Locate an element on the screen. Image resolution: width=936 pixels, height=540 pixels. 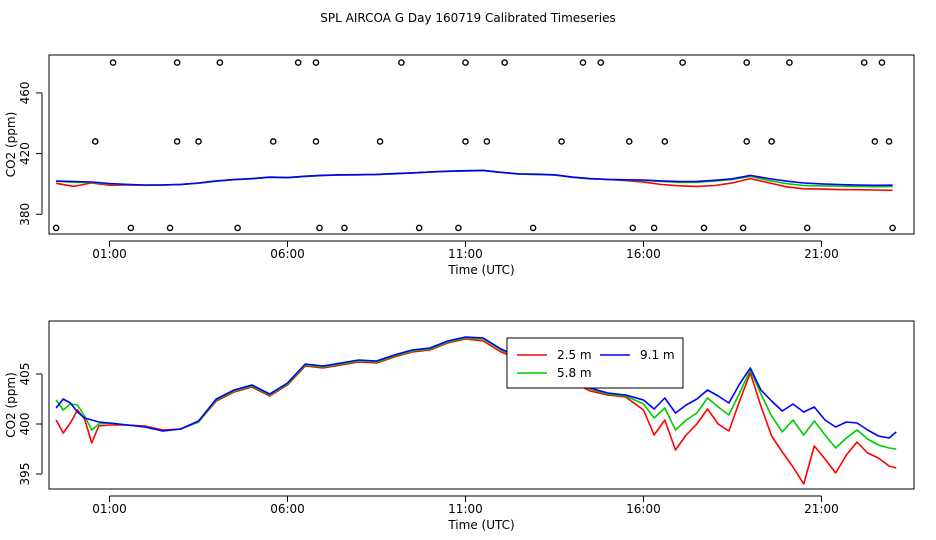
legend-label: 9.1 m is located at coordinates (657, 355).